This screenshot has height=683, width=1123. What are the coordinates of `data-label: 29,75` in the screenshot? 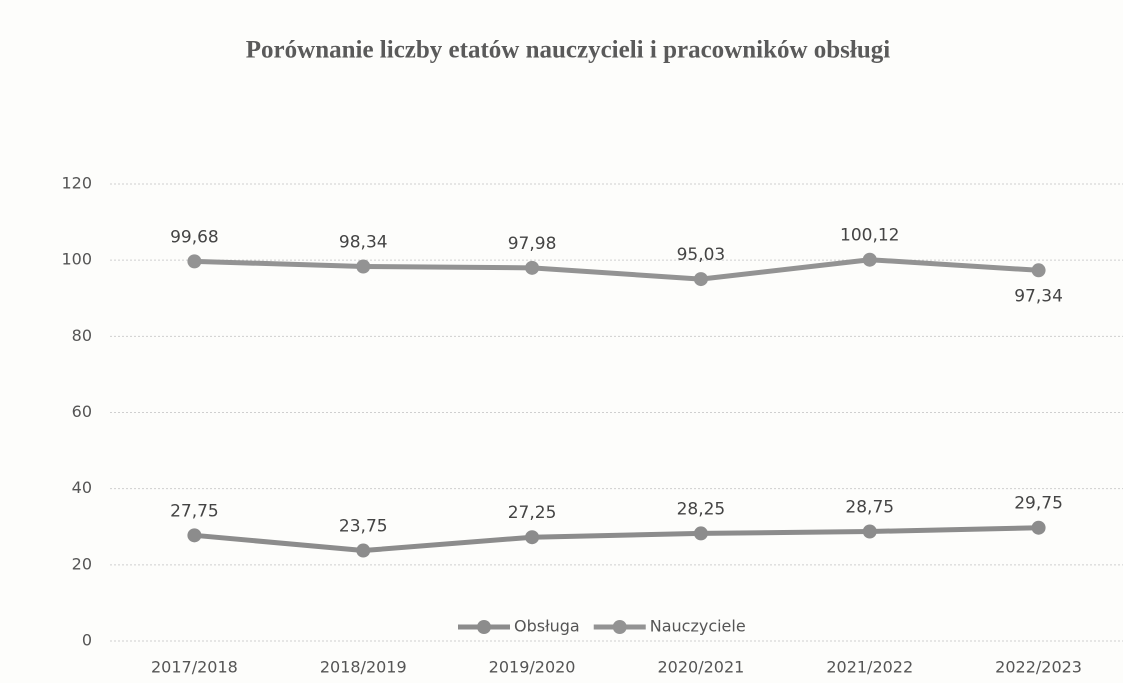 It's located at (1038, 504).